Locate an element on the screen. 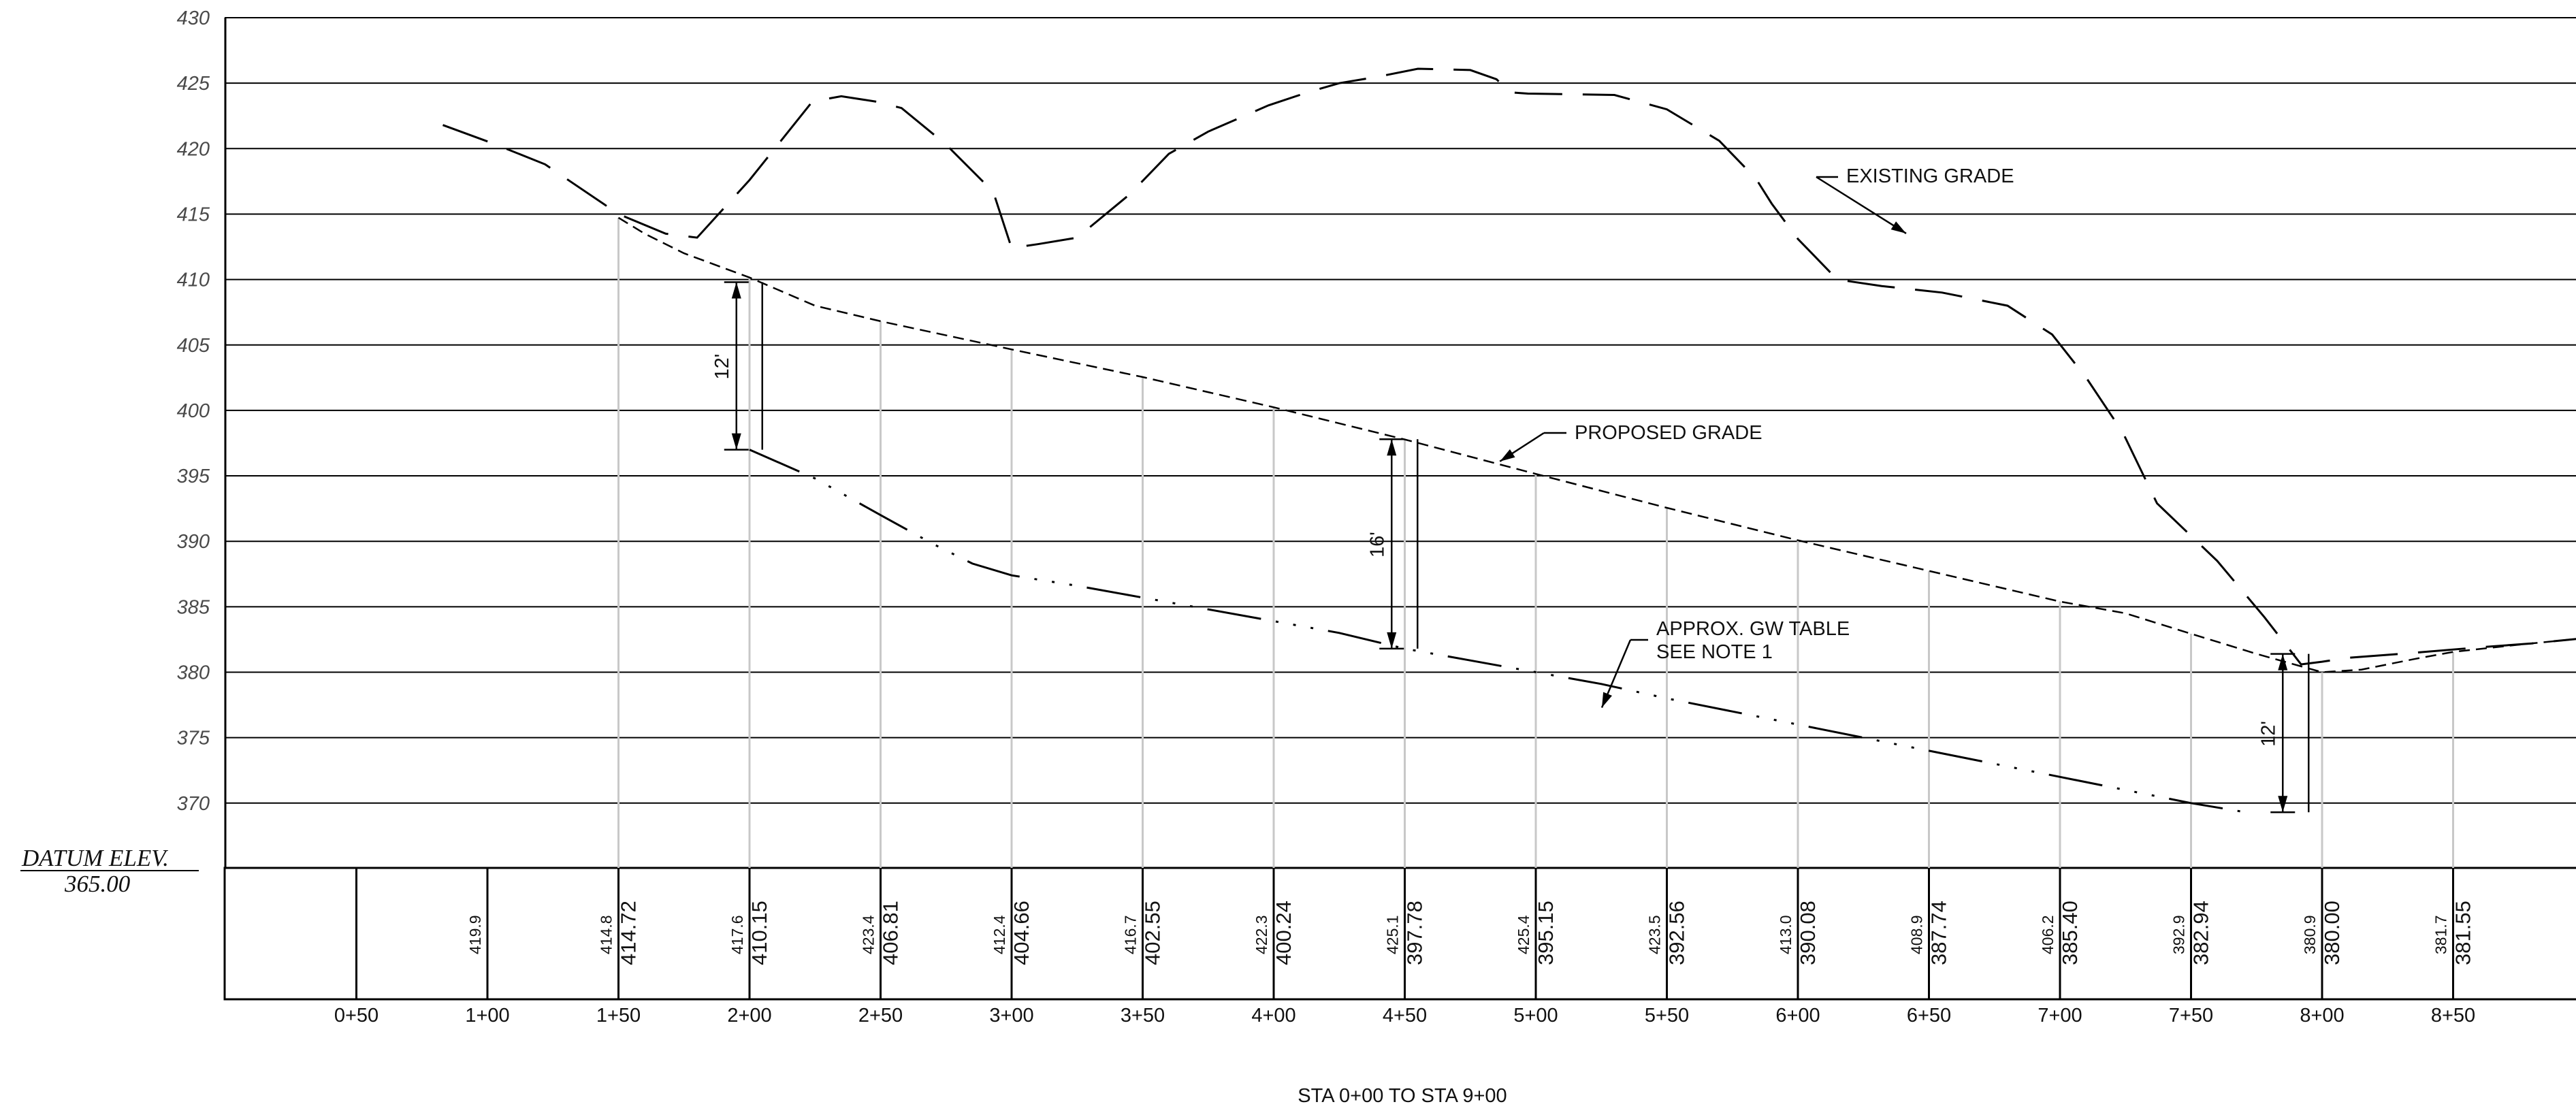 The width and height of the screenshot is (2576, 1115). existing-elev-7+00: 406.2 is located at coordinates (2048, 935).